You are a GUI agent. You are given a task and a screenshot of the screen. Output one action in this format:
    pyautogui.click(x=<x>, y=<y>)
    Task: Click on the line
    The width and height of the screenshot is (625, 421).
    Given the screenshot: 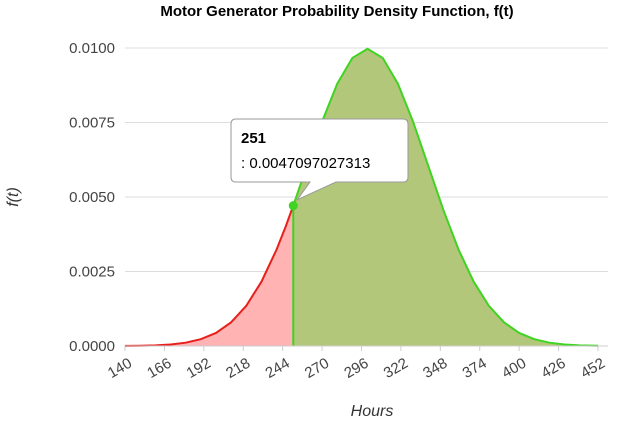 What is the action you would take?
    pyautogui.click(x=209, y=276)
    